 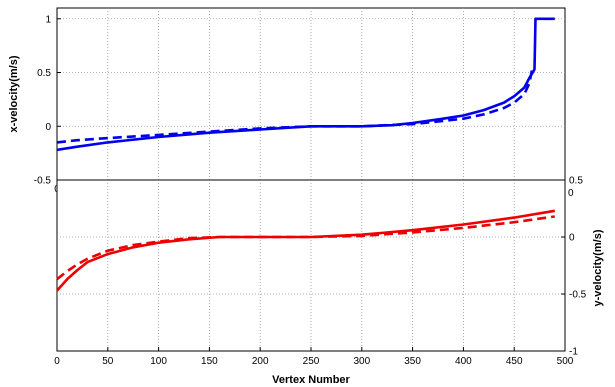 What do you see at coordinates (44, 73) in the screenshot?
I see `top-ytick-label: 0.5` at bounding box center [44, 73].